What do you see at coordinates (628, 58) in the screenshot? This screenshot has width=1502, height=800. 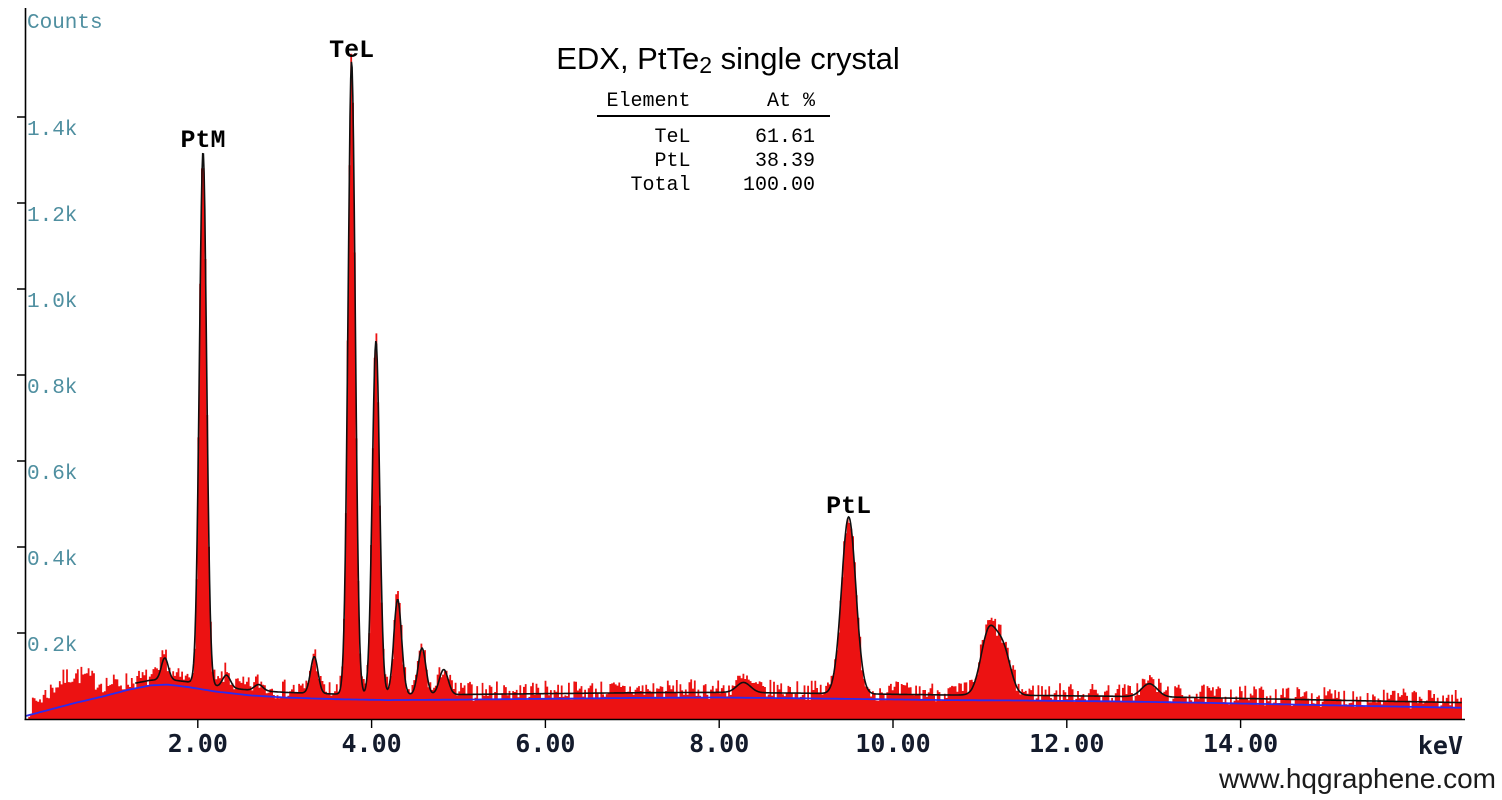 I see `chart-title-prefix: EDX, PtTe` at bounding box center [628, 58].